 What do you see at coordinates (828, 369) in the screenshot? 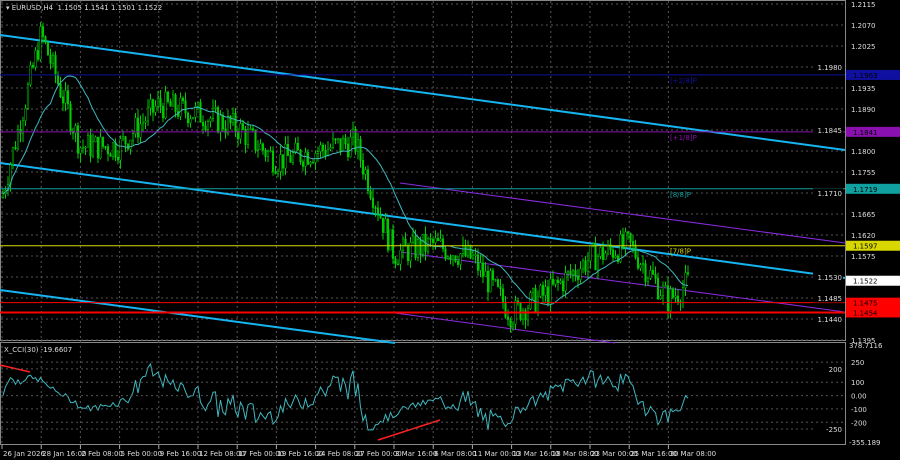
I see `cci-tick-label-backing` at bounding box center [828, 369].